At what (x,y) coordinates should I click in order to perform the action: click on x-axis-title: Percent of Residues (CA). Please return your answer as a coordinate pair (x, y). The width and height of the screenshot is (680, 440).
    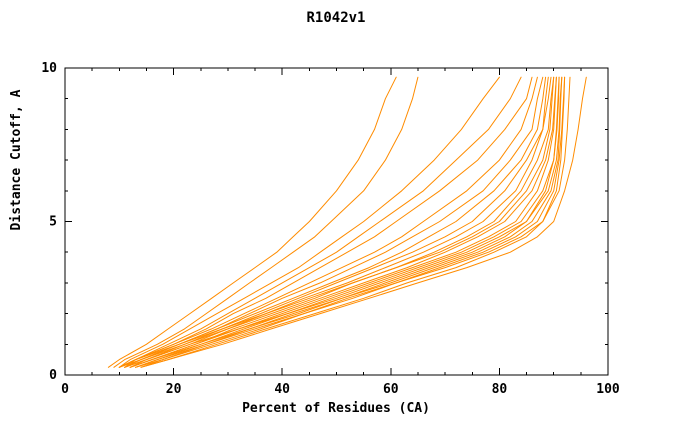
    Looking at the image, I should click on (336, 408).